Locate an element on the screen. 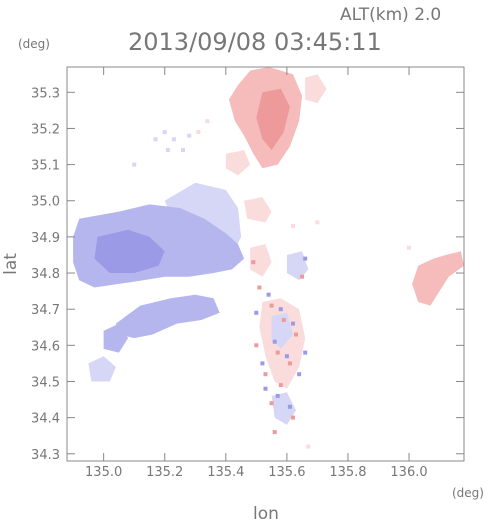 The image size is (491, 521). echo-region-northeast-fringe is located at coordinates (316, 89).